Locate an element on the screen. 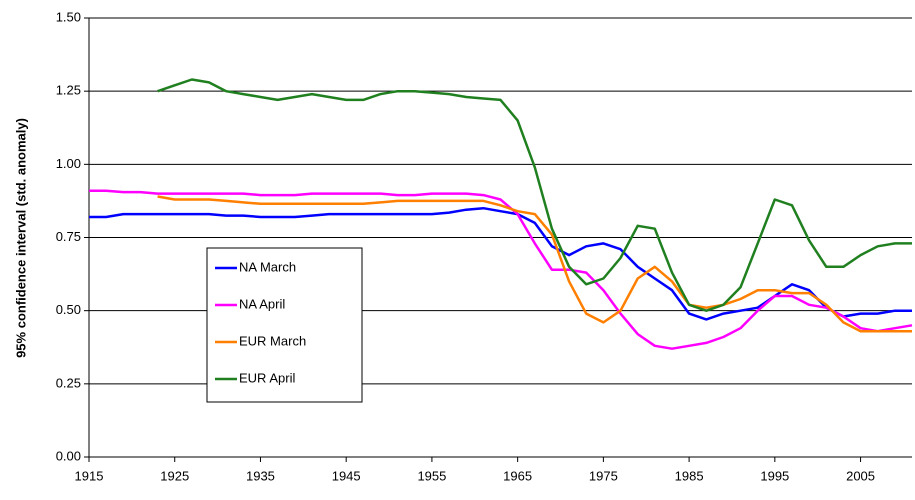 The image size is (915, 500). x-tick-label: 1945 is located at coordinates (346, 475).